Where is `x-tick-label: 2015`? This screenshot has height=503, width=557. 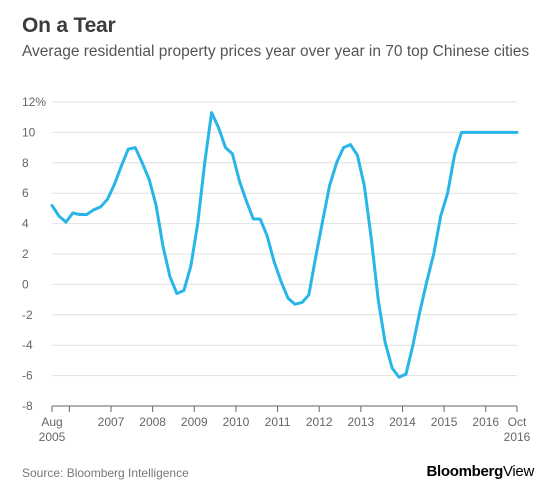 x-tick-label: 2015 is located at coordinates (444, 422).